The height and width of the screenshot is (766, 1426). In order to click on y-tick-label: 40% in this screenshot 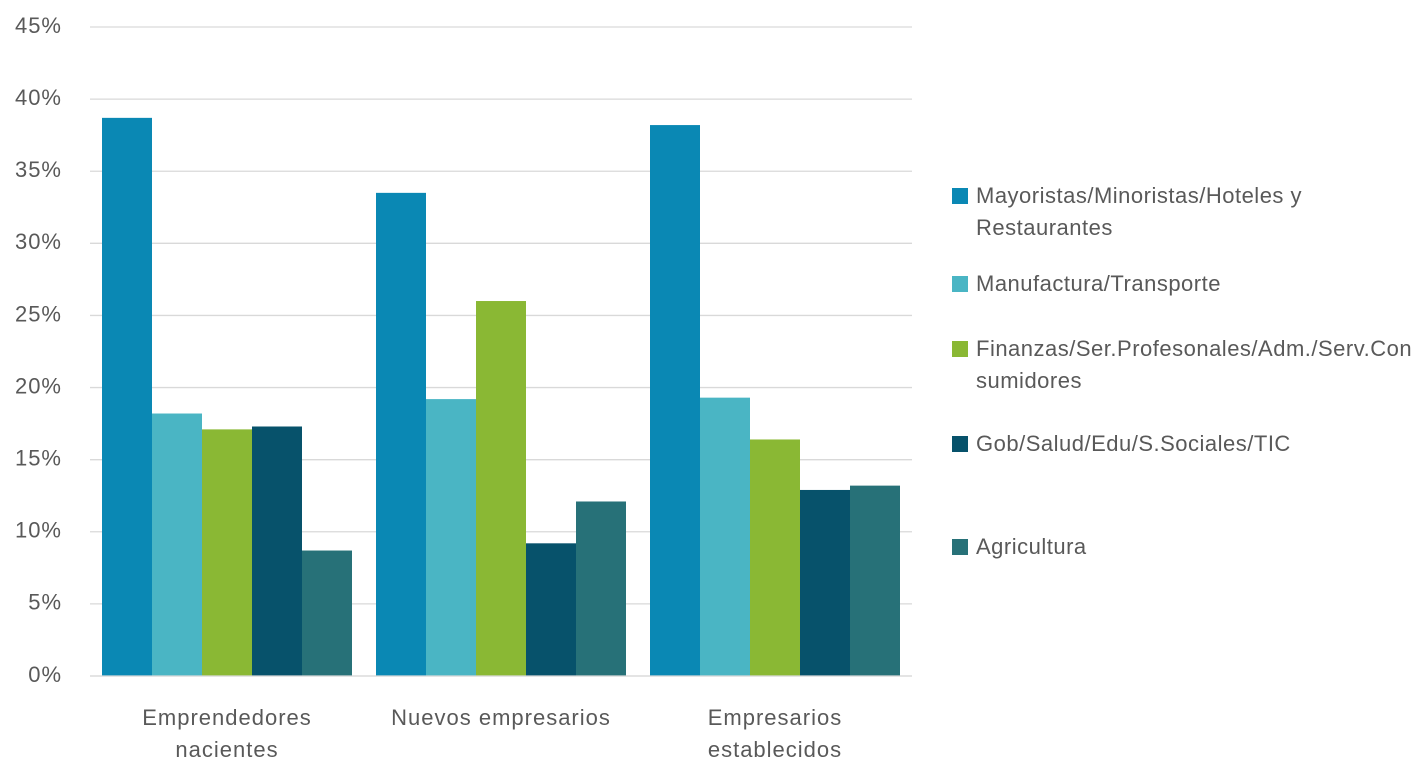, I will do `click(38, 97)`.